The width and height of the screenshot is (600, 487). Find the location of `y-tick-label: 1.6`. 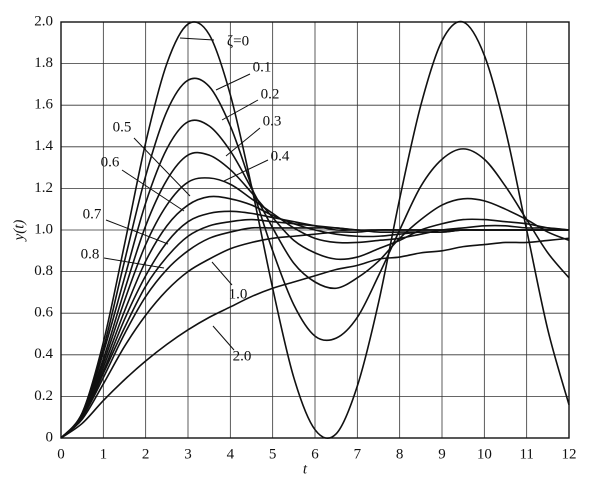

y-tick-label: 1.6 is located at coordinates (43, 105).